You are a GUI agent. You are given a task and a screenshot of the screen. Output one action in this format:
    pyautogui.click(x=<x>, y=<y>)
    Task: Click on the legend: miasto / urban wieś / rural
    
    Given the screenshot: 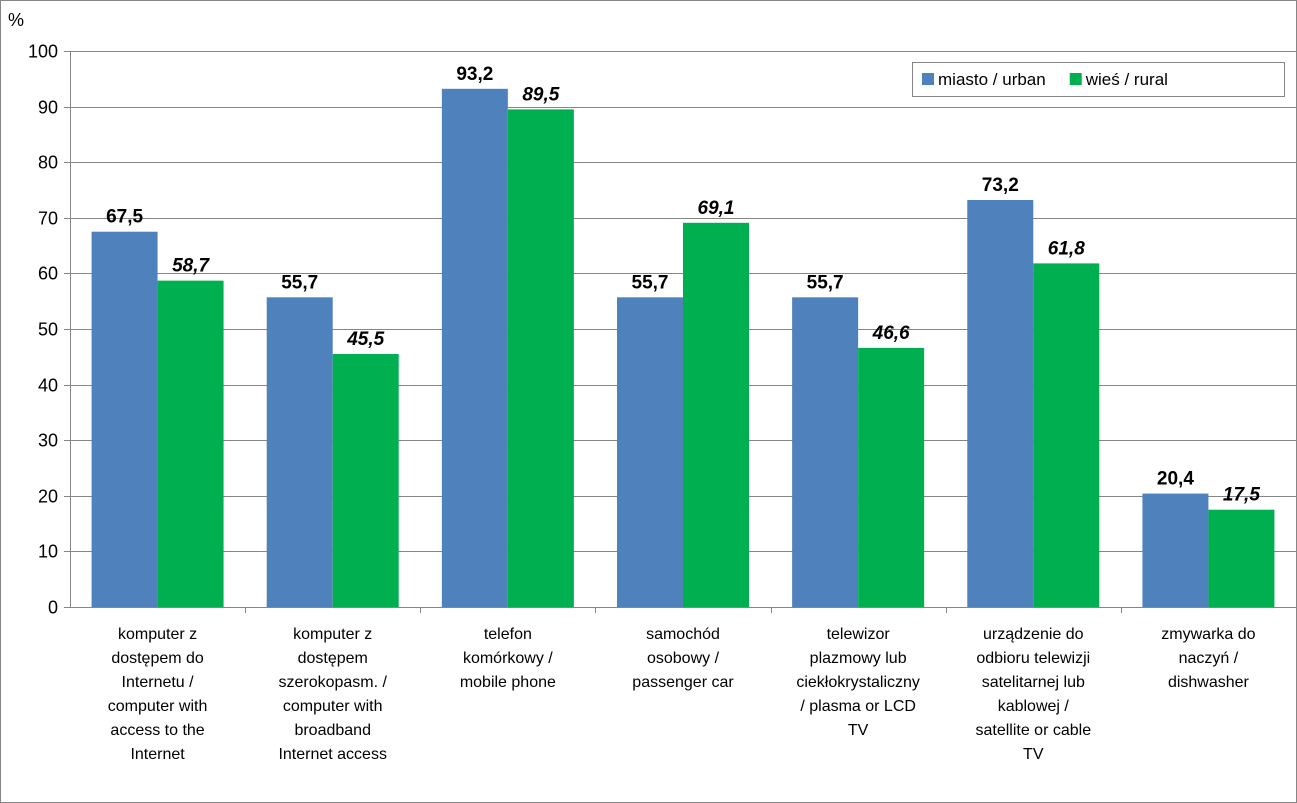 What is the action you would take?
    pyautogui.click(x=1098, y=79)
    